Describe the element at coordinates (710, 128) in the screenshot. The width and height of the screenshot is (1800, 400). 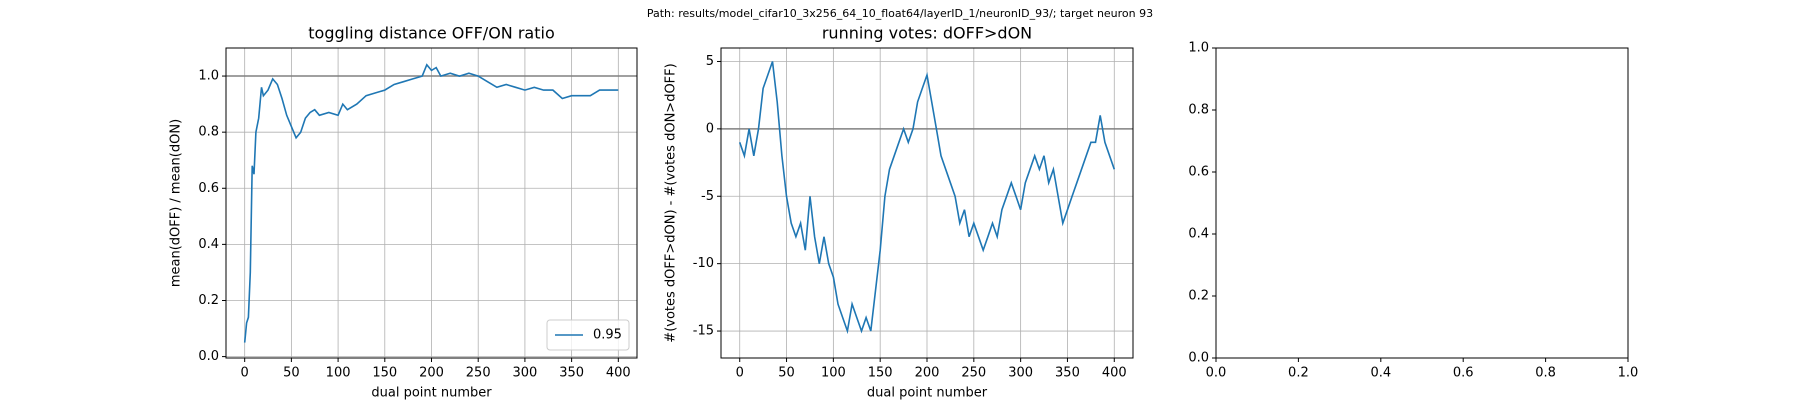
I see `y-tick-label: 0` at that location.